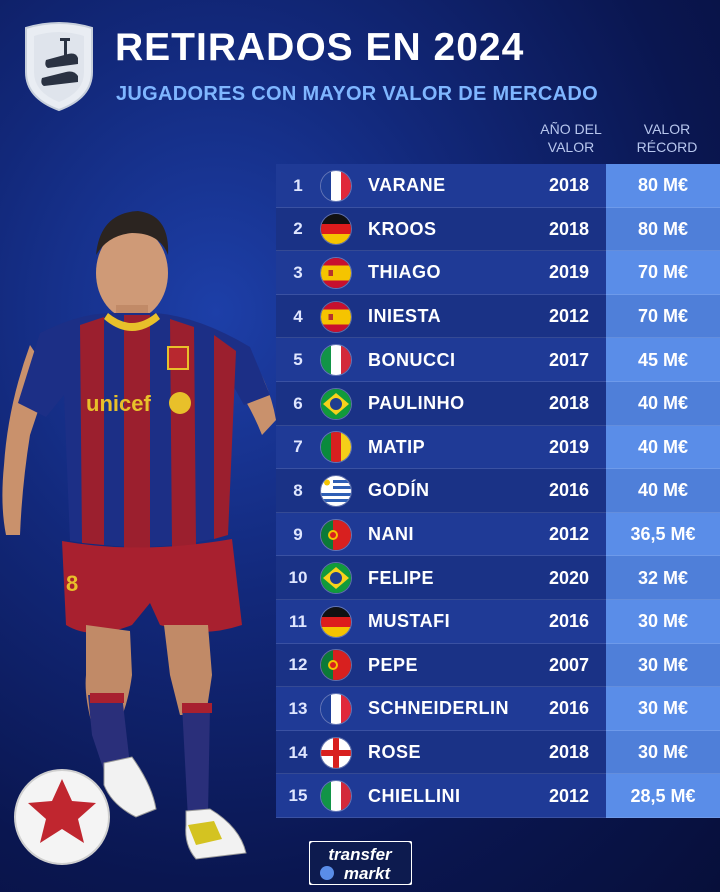  Describe the element at coordinates (298, 360) in the screenshot. I see `rank-number: 5` at that location.